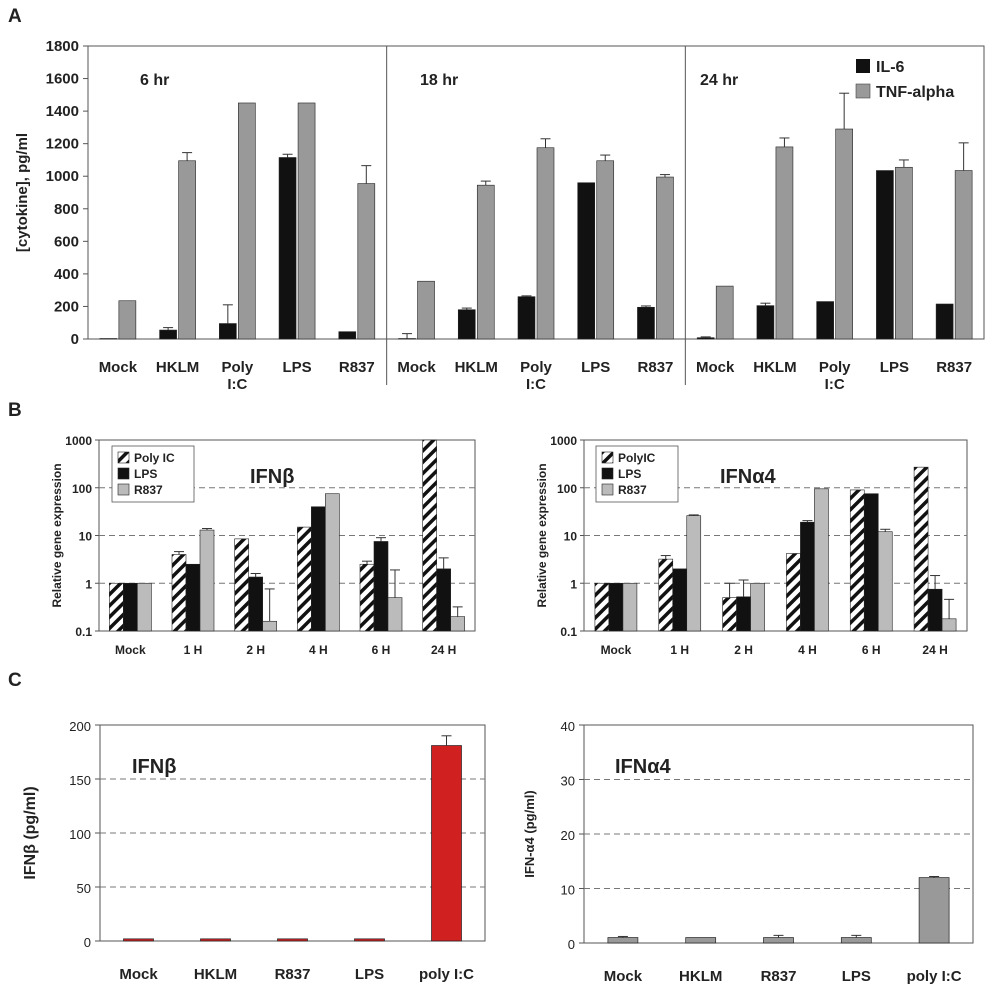 The width and height of the screenshot is (989, 1000). I want to click on y-tick-label: 1400, so click(62, 111).